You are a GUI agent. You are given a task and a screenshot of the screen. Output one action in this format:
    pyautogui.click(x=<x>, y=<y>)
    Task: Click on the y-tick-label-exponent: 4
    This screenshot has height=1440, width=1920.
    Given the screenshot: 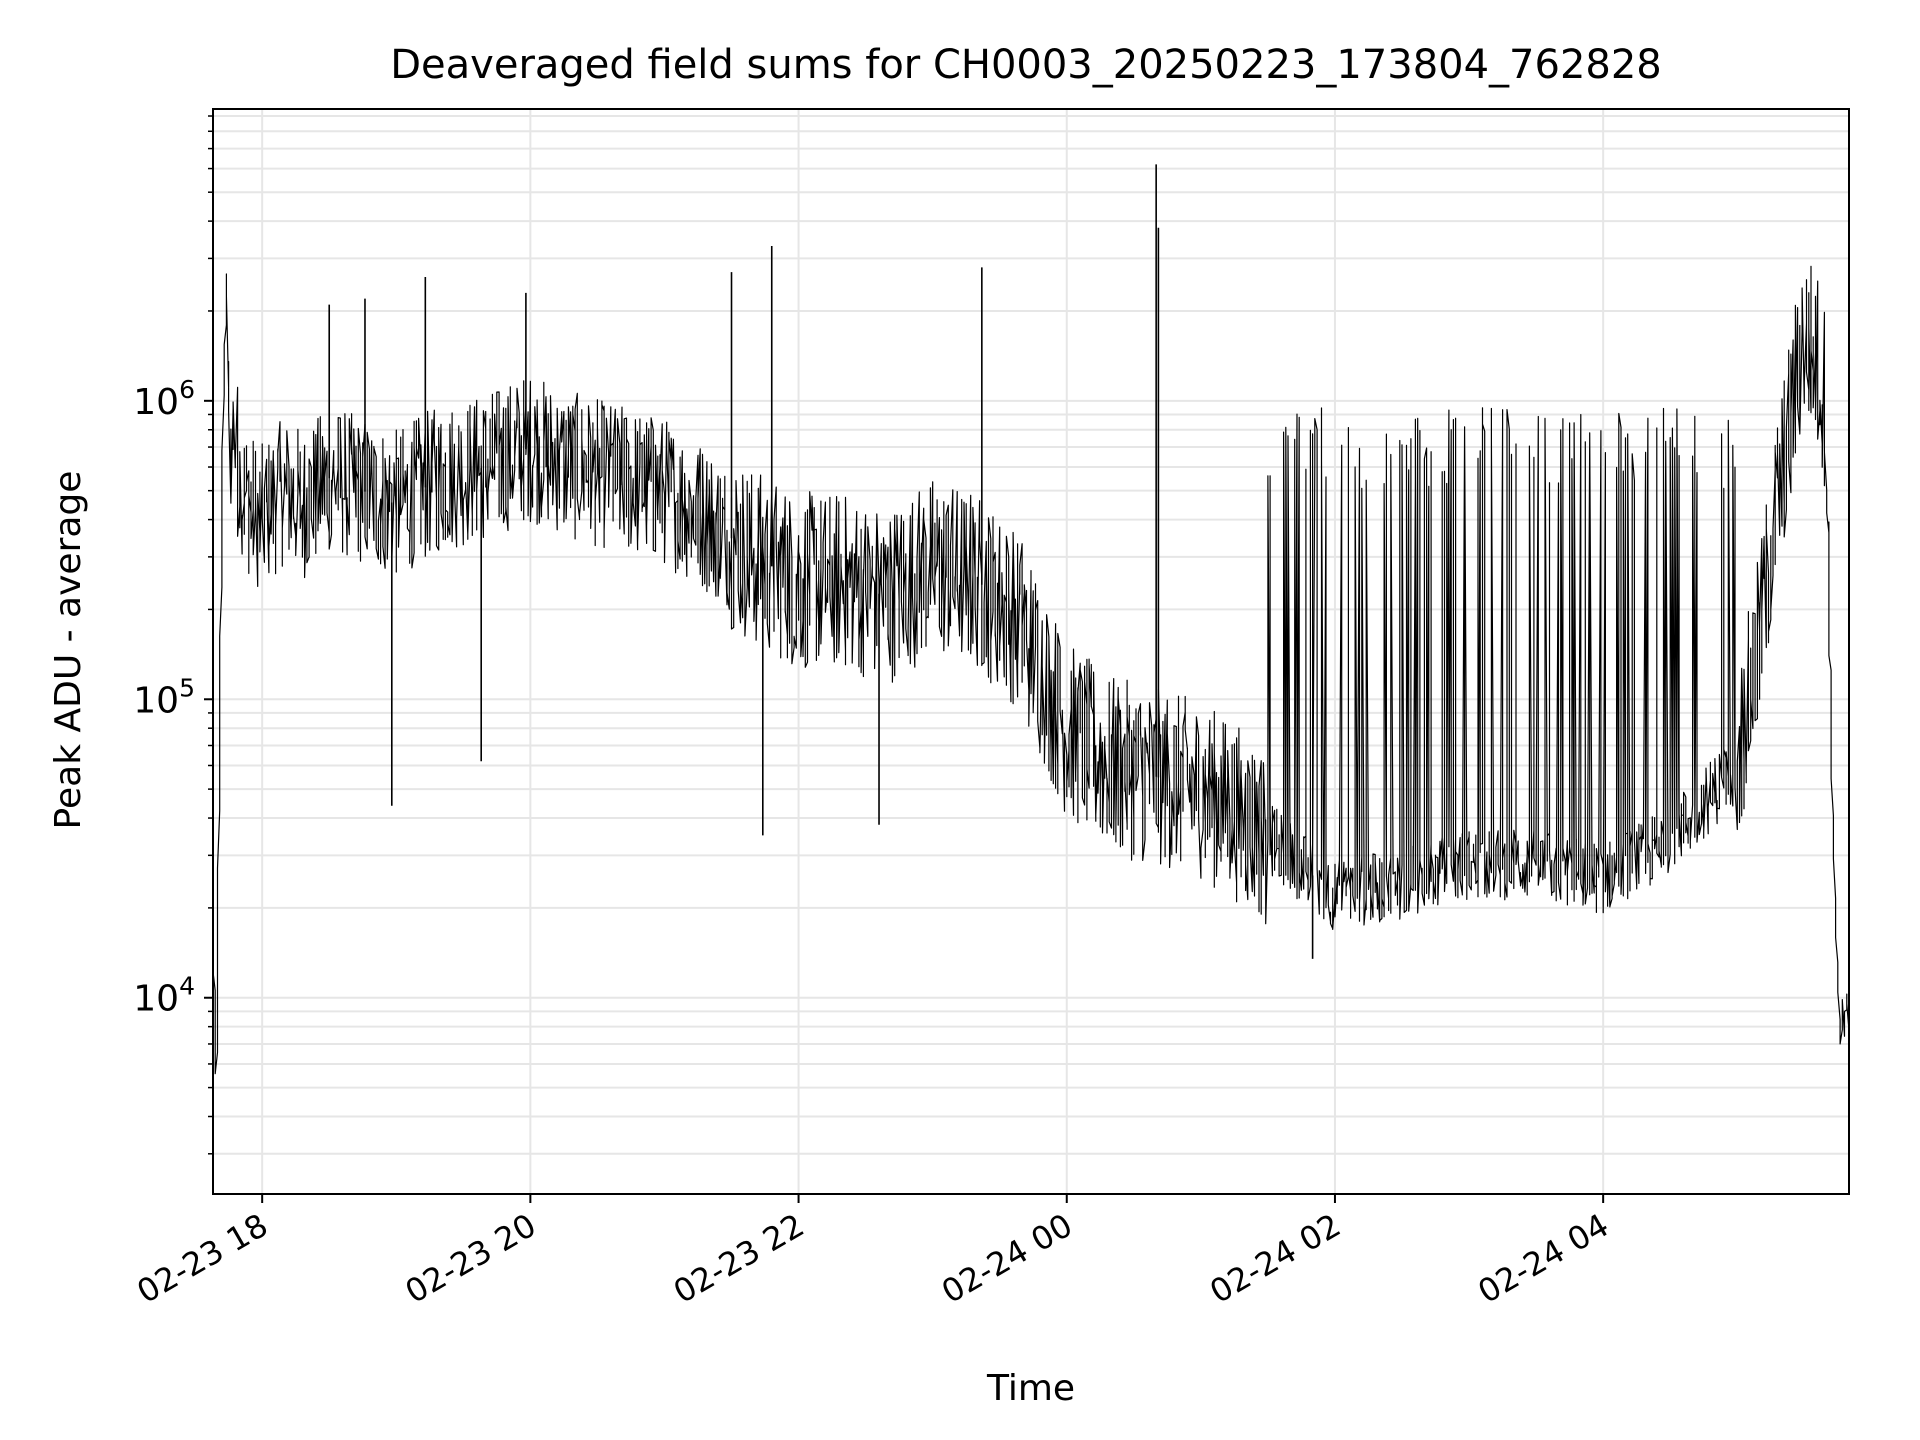 What is the action you would take?
    pyautogui.click(x=187, y=986)
    